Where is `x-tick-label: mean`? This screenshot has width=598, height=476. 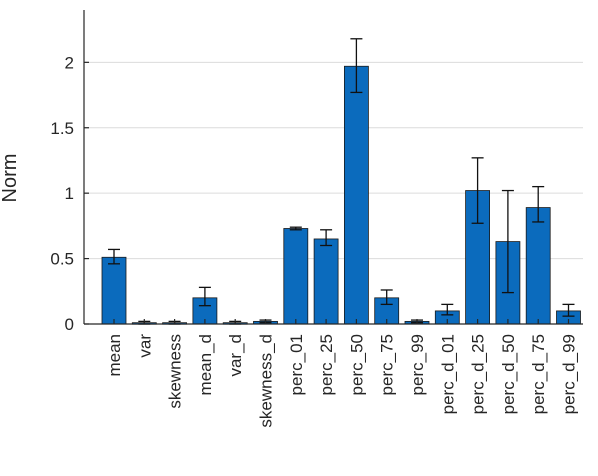 x-tick-label: mean is located at coordinates (114, 355).